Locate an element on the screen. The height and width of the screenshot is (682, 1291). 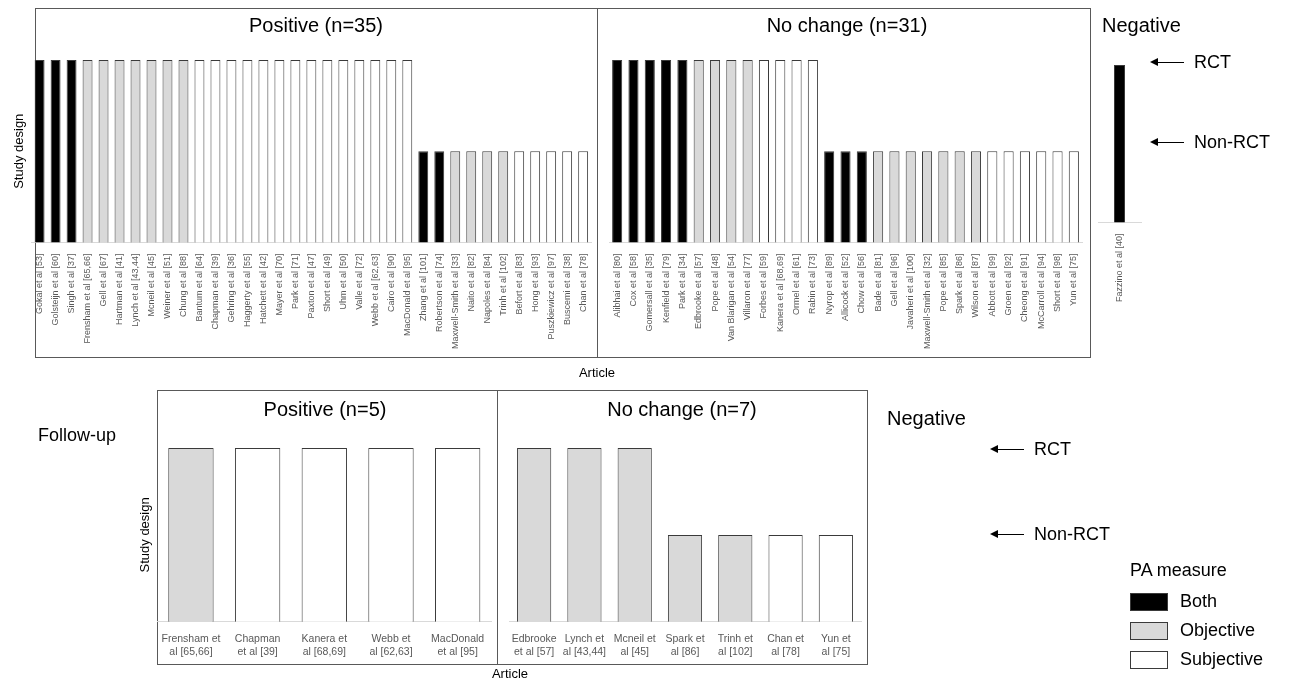
x-tick-label: Maxwell-Smith et al [32] is located at coordinates (926, 301).